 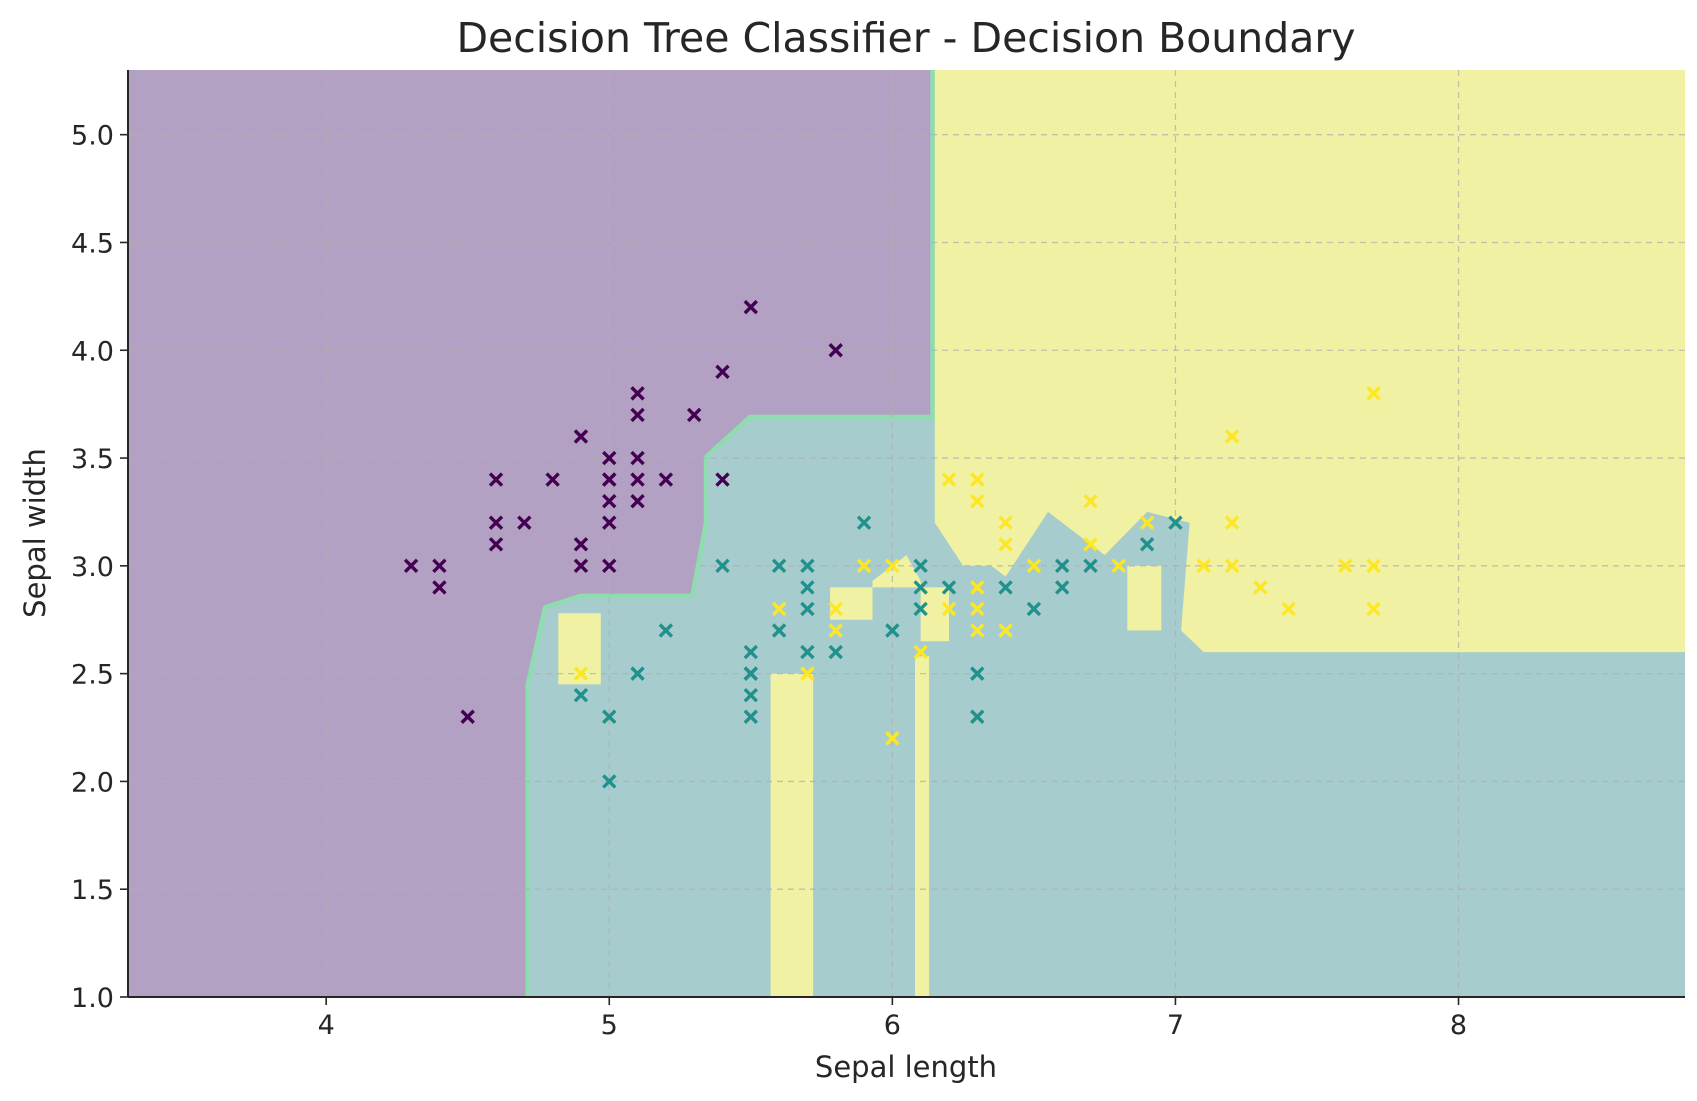 What do you see at coordinates (906, 1067) in the screenshot?
I see `x-axis-label: Sepal length` at bounding box center [906, 1067].